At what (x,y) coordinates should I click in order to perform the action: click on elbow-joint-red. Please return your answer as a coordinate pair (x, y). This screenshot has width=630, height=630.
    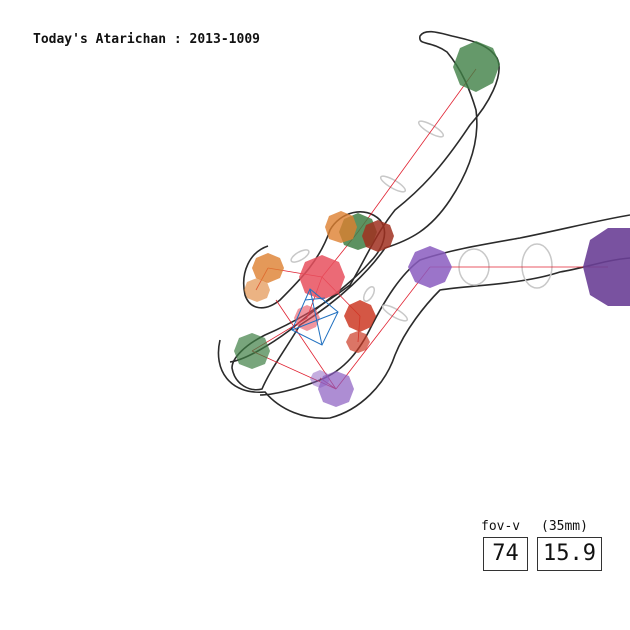
    Looking at the image, I should click on (360, 316).